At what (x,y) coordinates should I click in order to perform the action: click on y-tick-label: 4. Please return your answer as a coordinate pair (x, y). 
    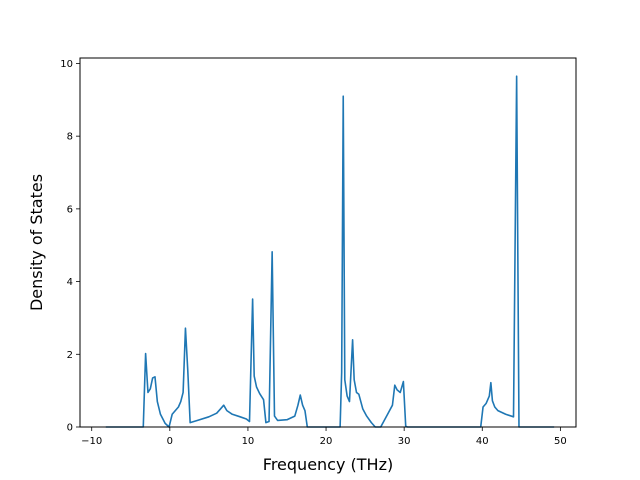
    Looking at the image, I should click on (70, 282).